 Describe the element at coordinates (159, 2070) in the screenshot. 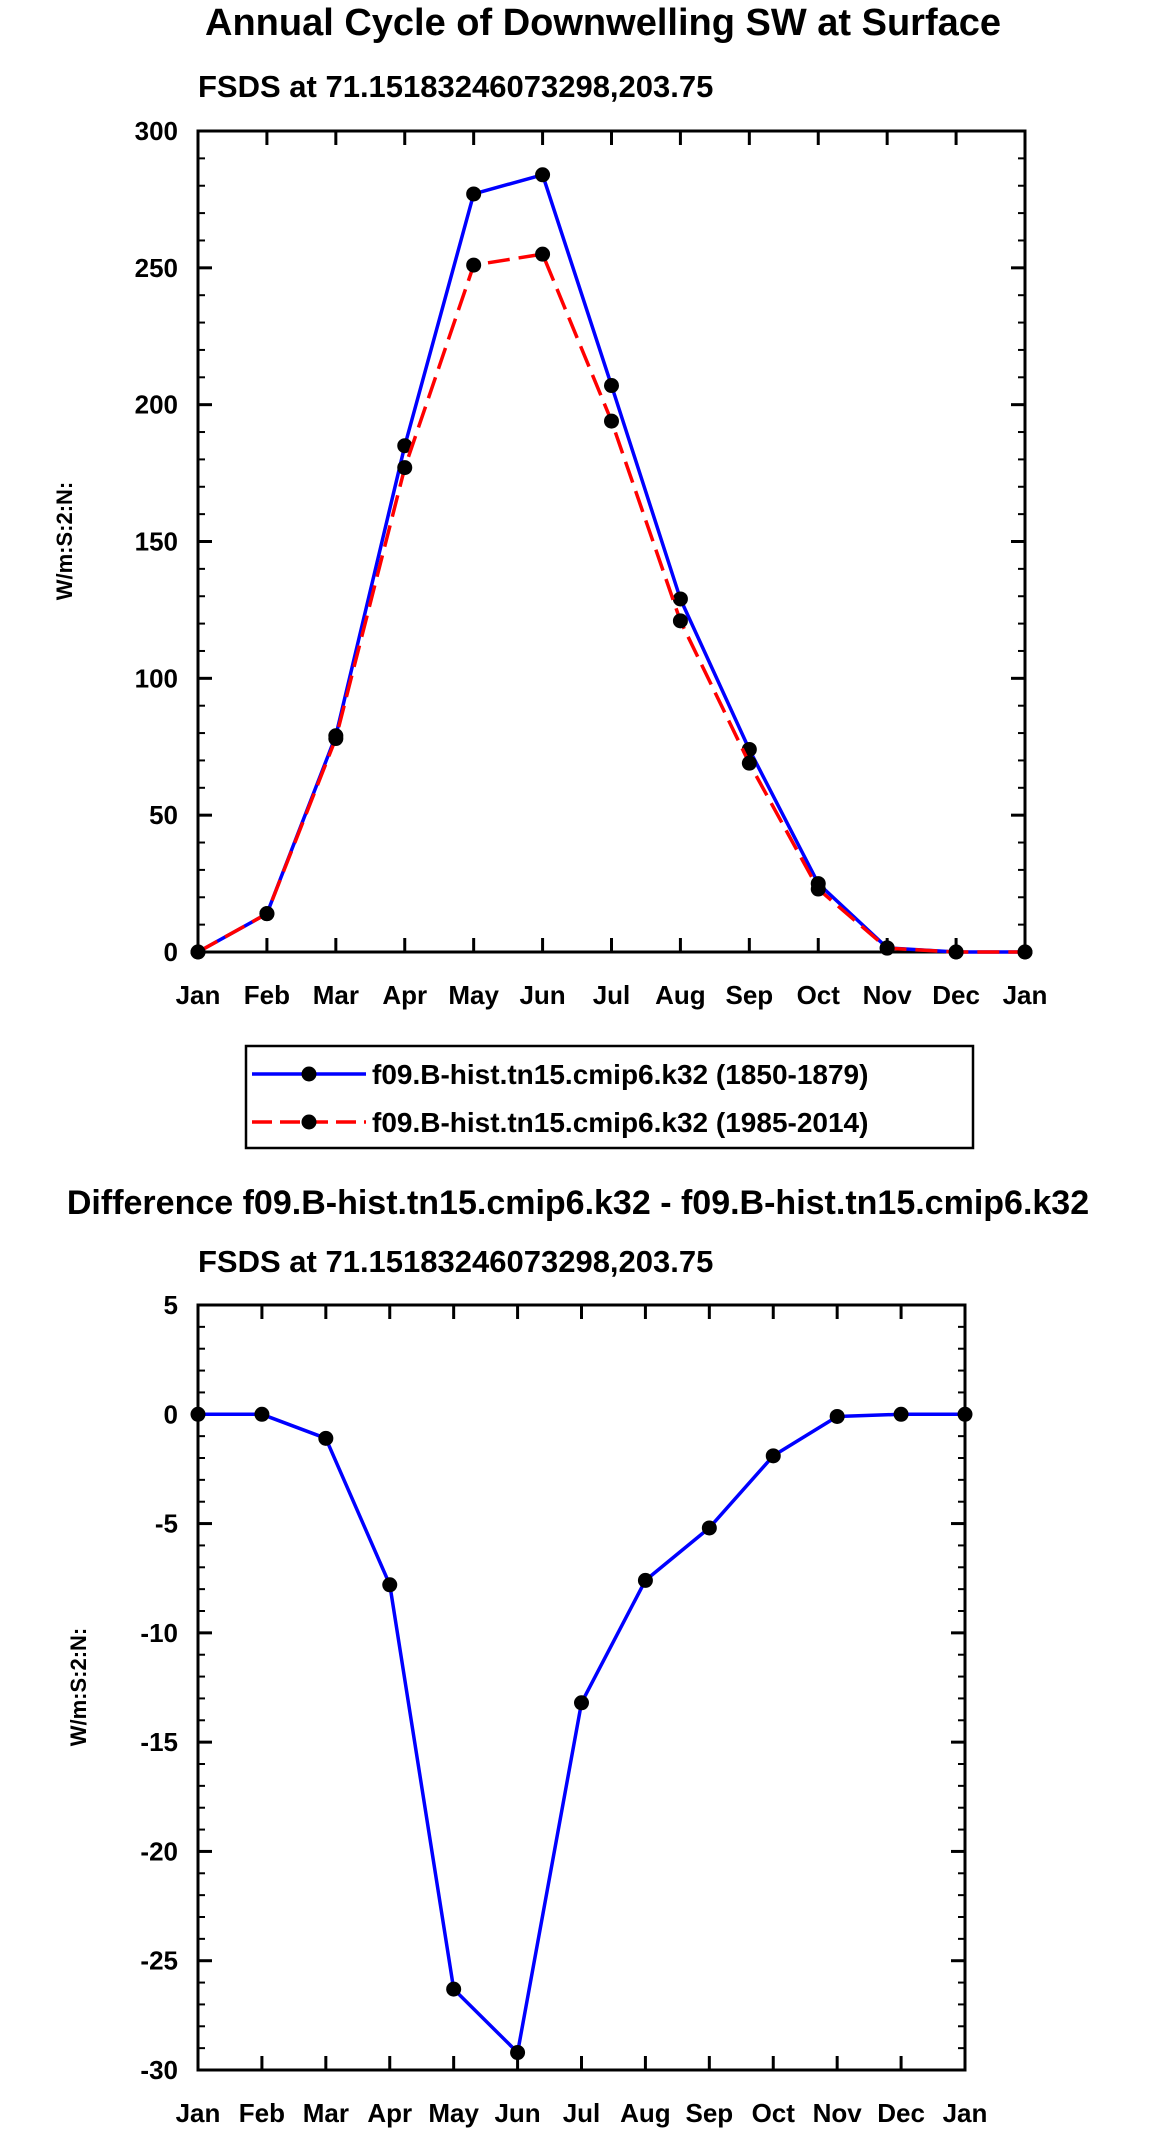

I see `chart2-ytick-label: -30` at that location.